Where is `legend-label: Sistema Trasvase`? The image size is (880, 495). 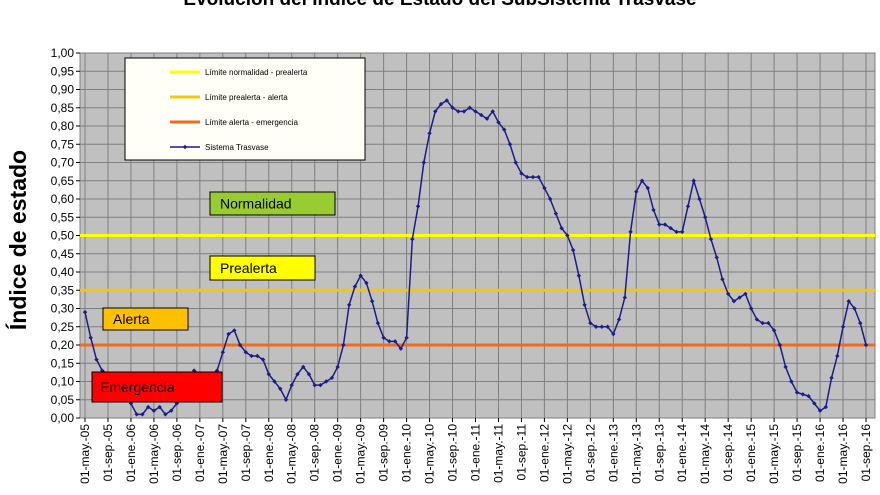 legend-label: Sistema Trasvase is located at coordinates (237, 147).